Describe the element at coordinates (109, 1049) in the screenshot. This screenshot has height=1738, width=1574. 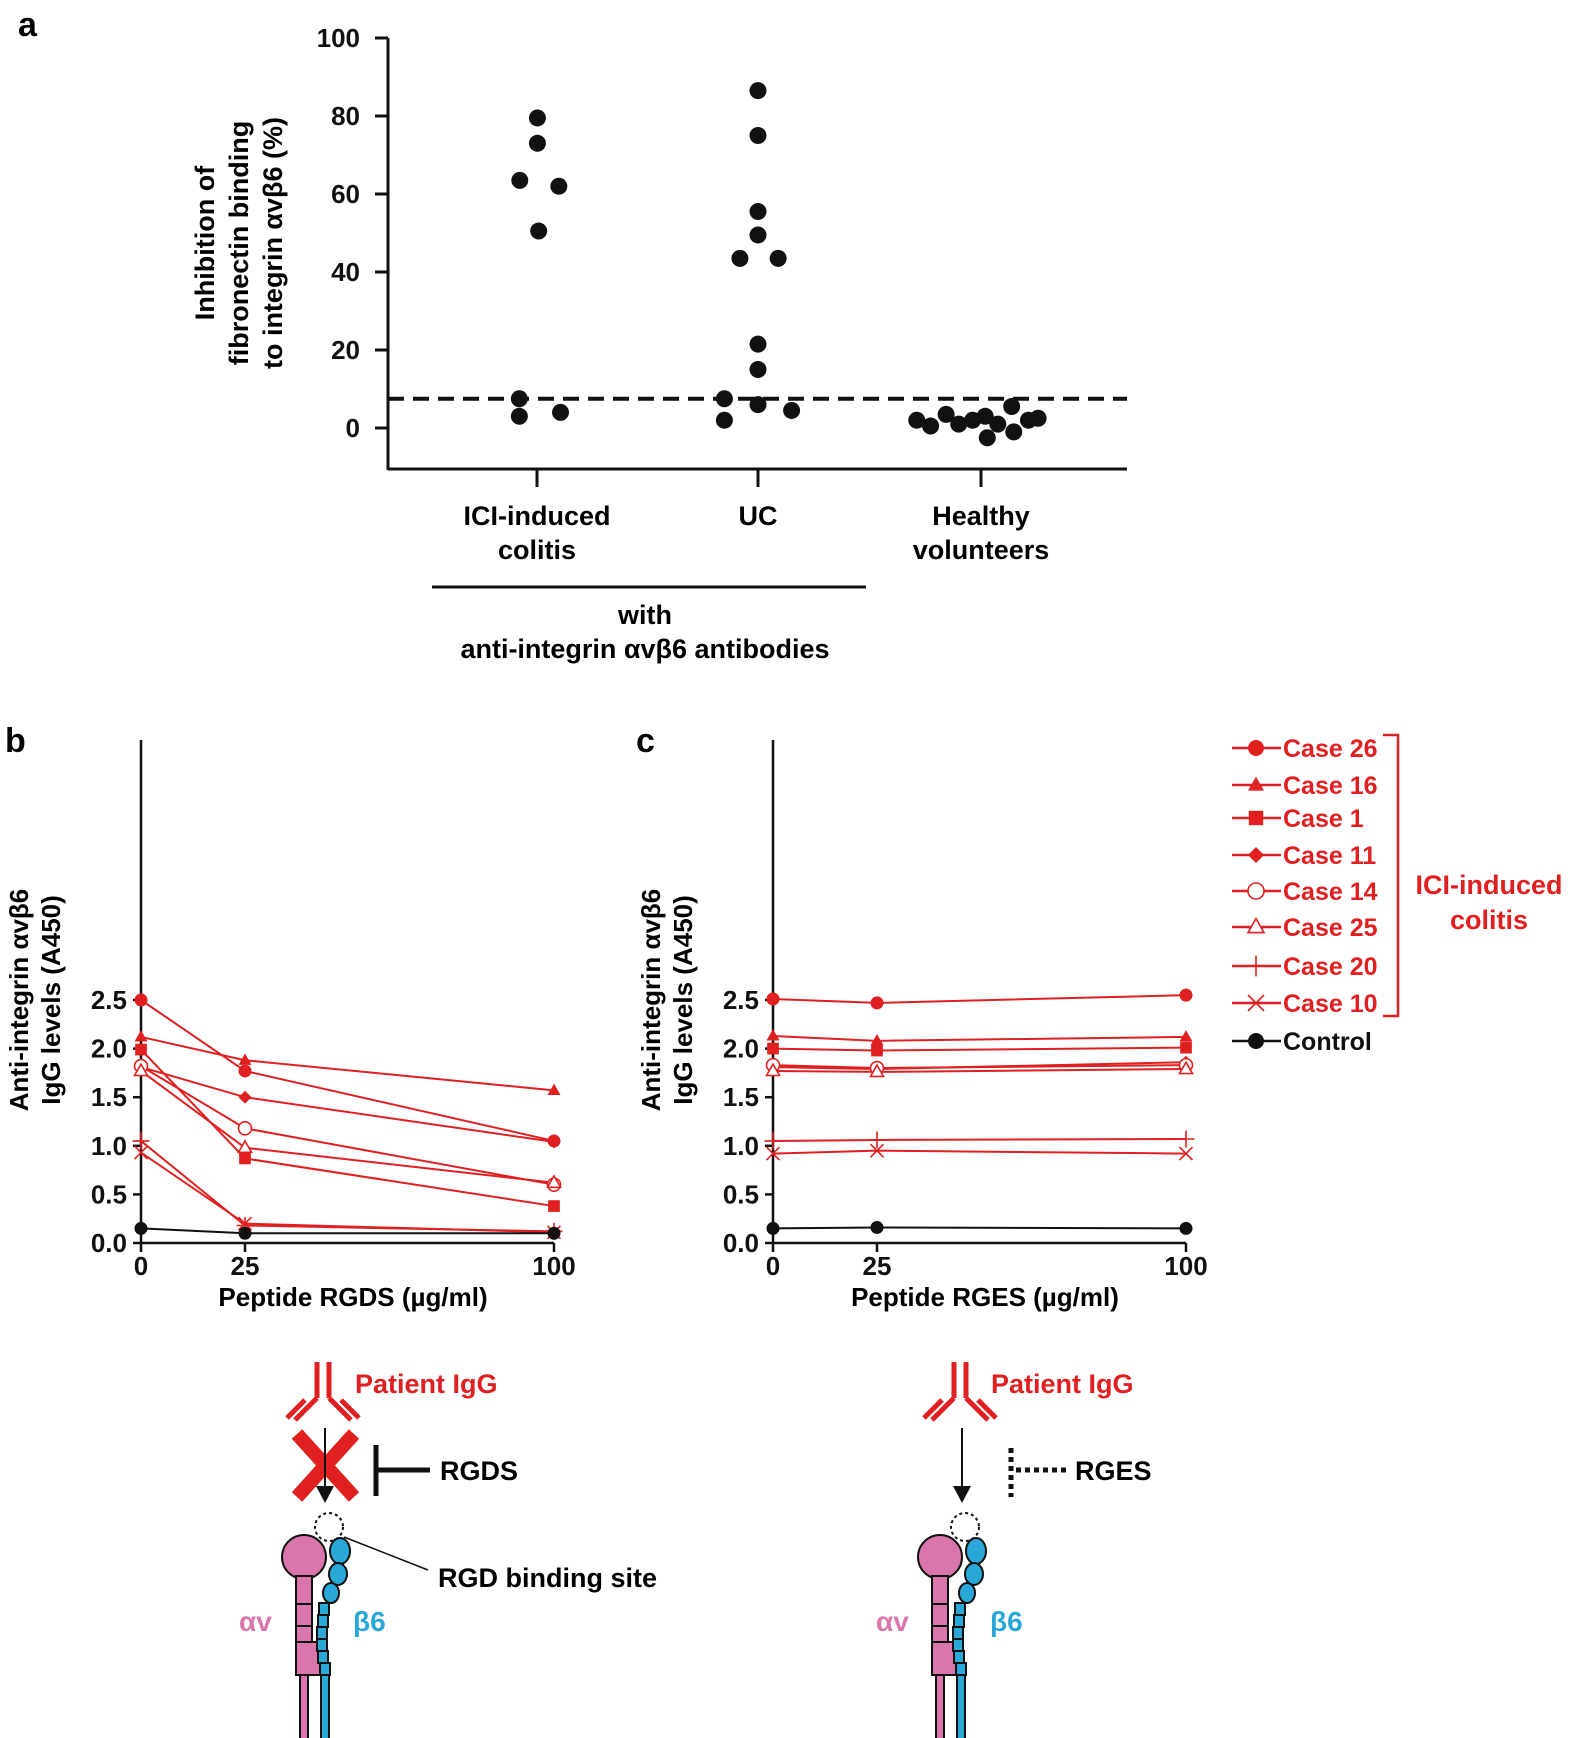
I see `panel-b-y-tick-label: 2.0` at that location.